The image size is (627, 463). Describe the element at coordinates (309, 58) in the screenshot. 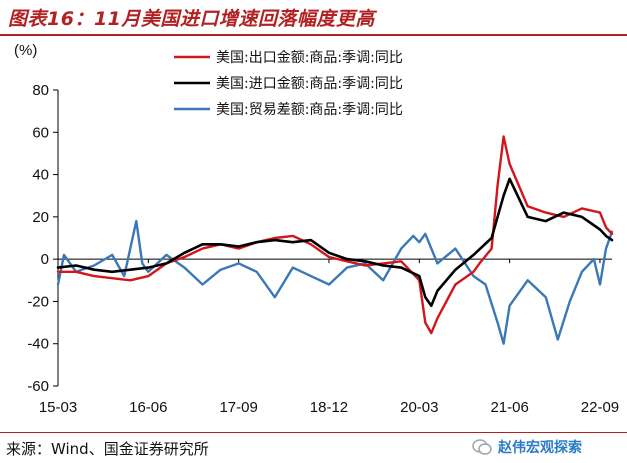

I see `legend-label-0: 美国:出口金额:商品:季调:同比` at that location.